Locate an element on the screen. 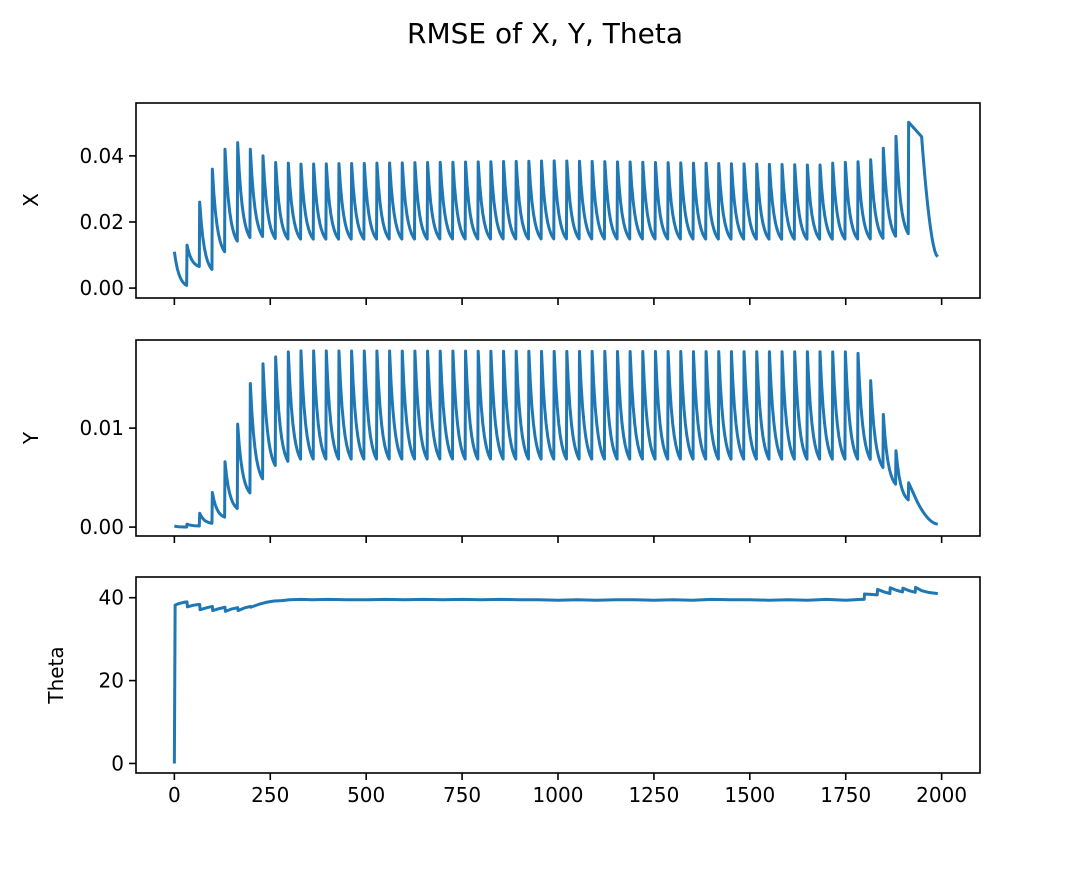  y-subplot-ylabel: Y is located at coordinates (31, 438).